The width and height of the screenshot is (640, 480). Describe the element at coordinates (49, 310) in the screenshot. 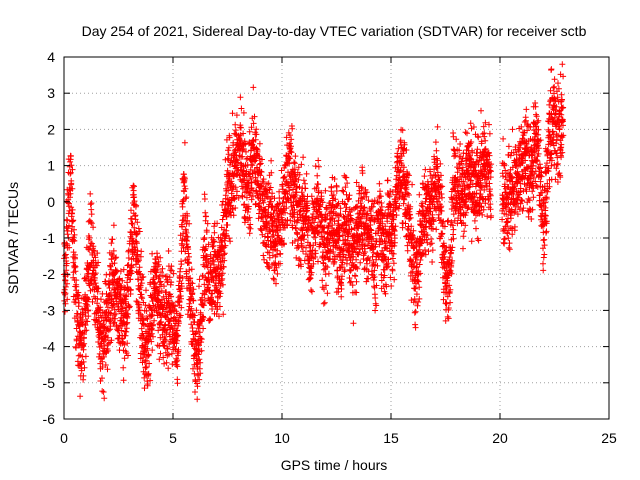

I see `y-tick-label: -3` at that location.